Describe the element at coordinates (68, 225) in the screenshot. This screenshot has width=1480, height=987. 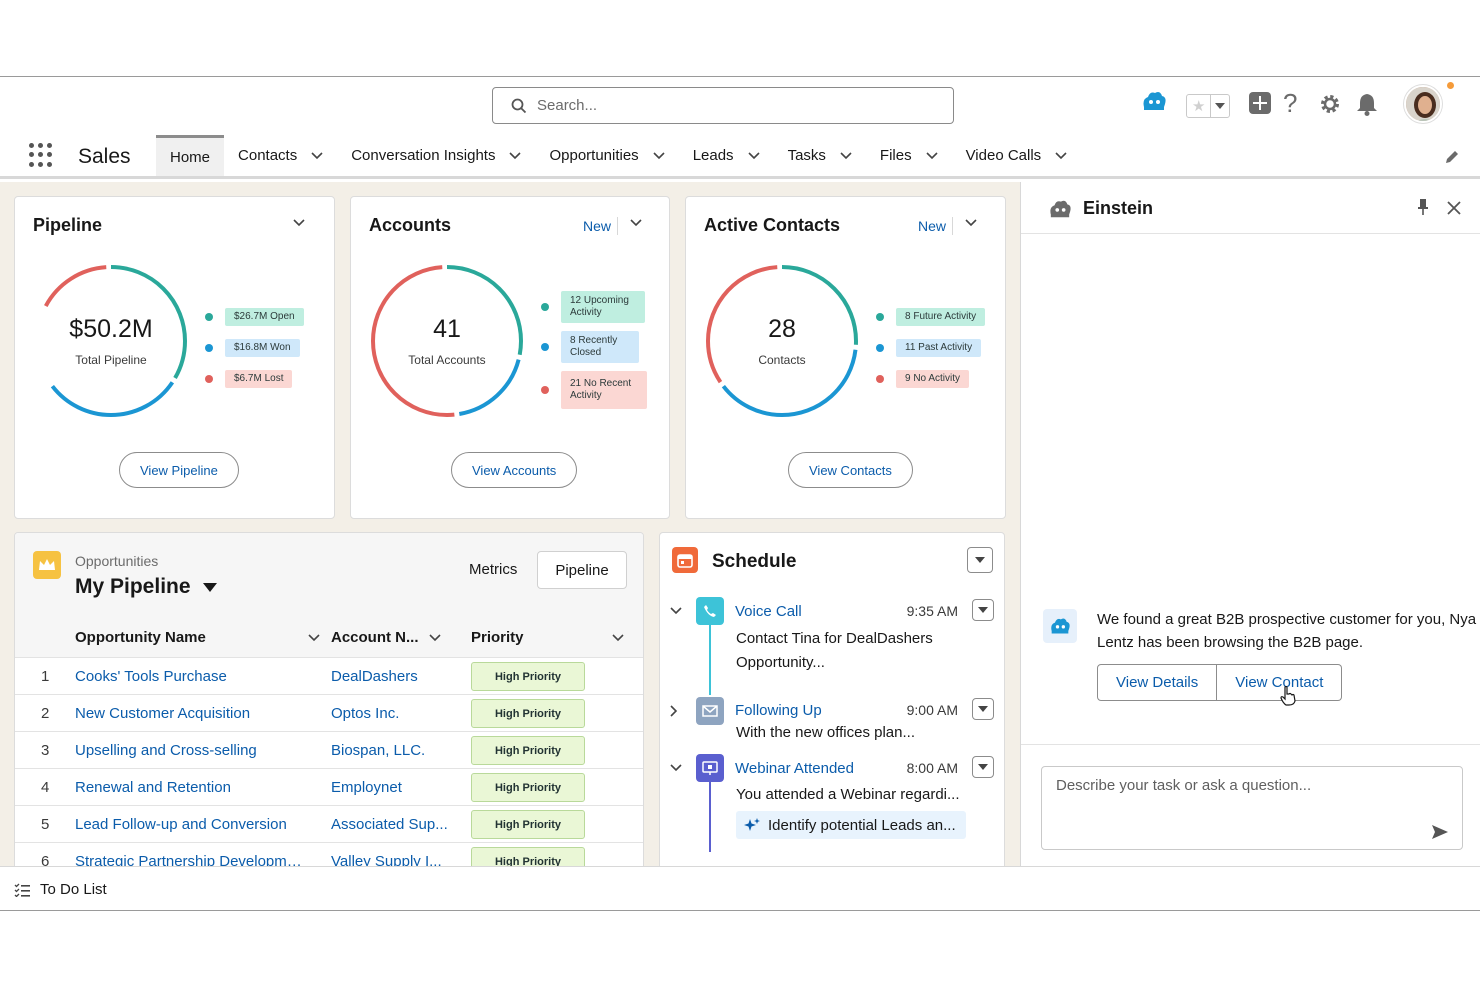
I see `card-title: Pipeline` at that location.